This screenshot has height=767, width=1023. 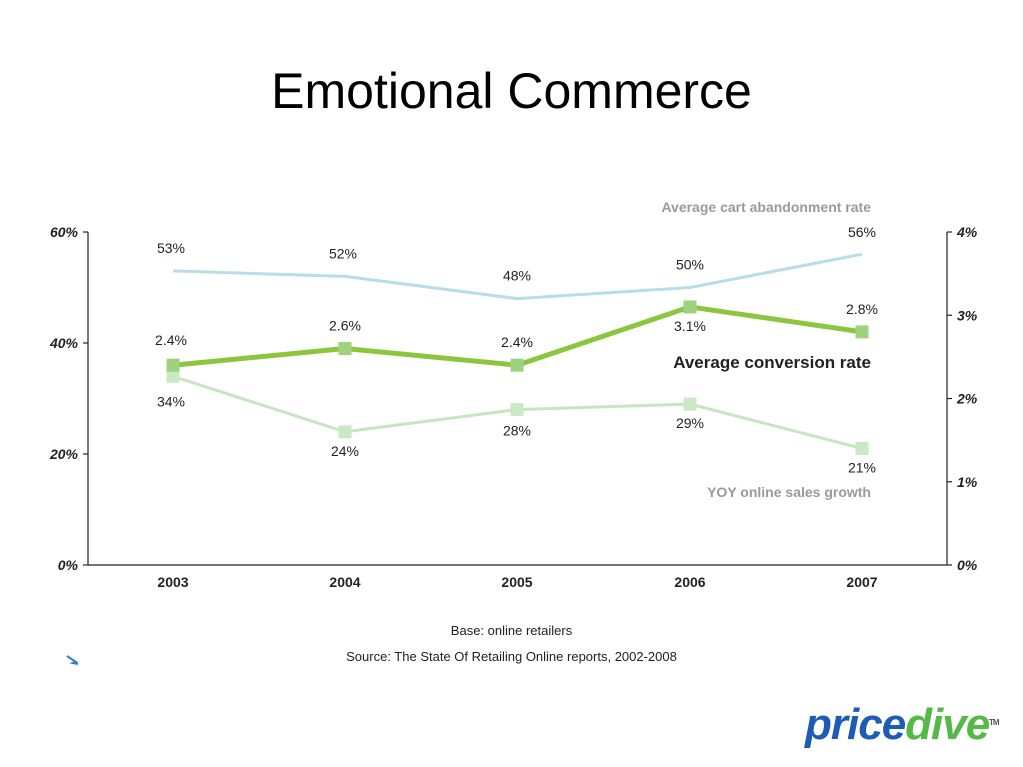 What do you see at coordinates (772, 362) in the screenshot?
I see `series-name-conversion: Average conversion rate` at bounding box center [772, 362].